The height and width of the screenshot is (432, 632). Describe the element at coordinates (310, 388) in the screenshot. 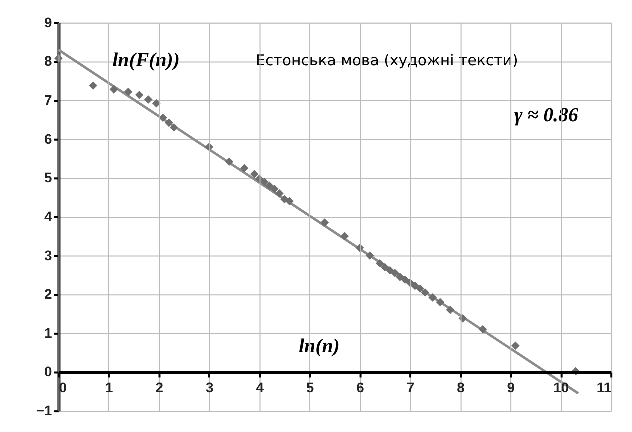

I see `x-tick-label: 5` at that location.